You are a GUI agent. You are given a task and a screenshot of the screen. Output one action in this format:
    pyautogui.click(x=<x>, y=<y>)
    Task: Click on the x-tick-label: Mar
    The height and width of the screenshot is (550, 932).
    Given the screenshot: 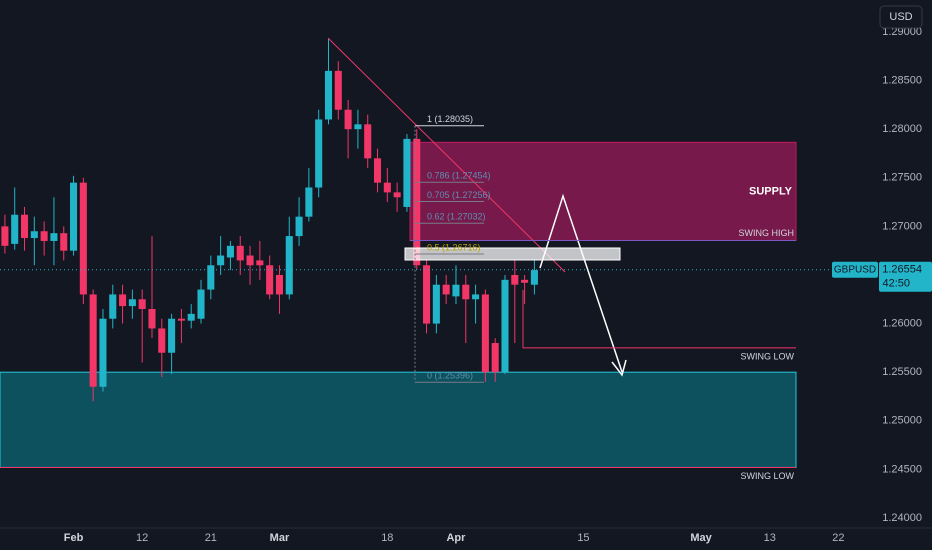 What is the action you would take?
    pyautogui.click(x=280, y=538)
    